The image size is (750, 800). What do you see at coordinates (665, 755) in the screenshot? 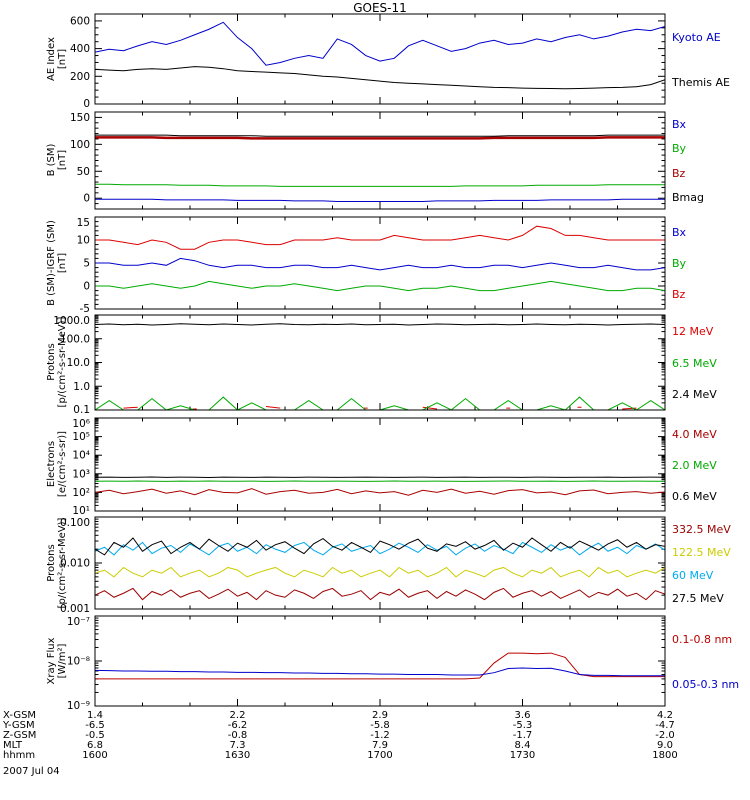
I see `footer-value: 1800` at bounding box center [665, 755].